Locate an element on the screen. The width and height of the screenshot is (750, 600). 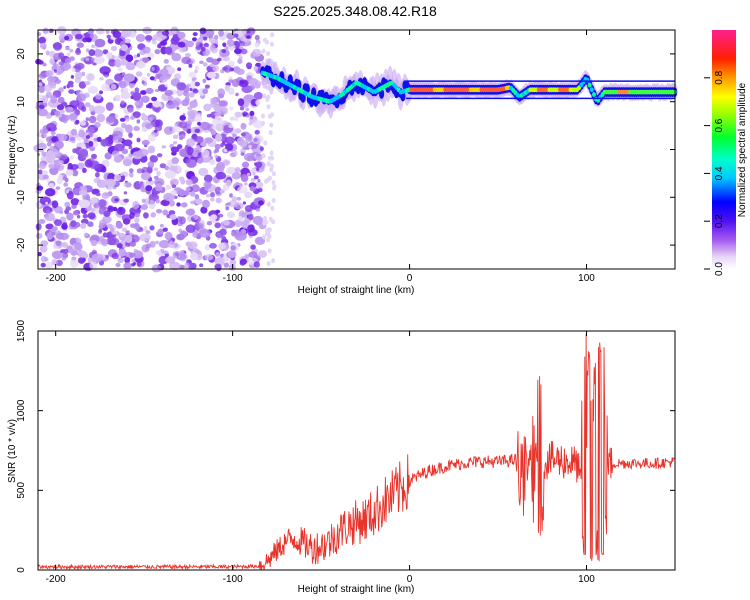
colorbar-gradient is located at coordinates (724, 149).